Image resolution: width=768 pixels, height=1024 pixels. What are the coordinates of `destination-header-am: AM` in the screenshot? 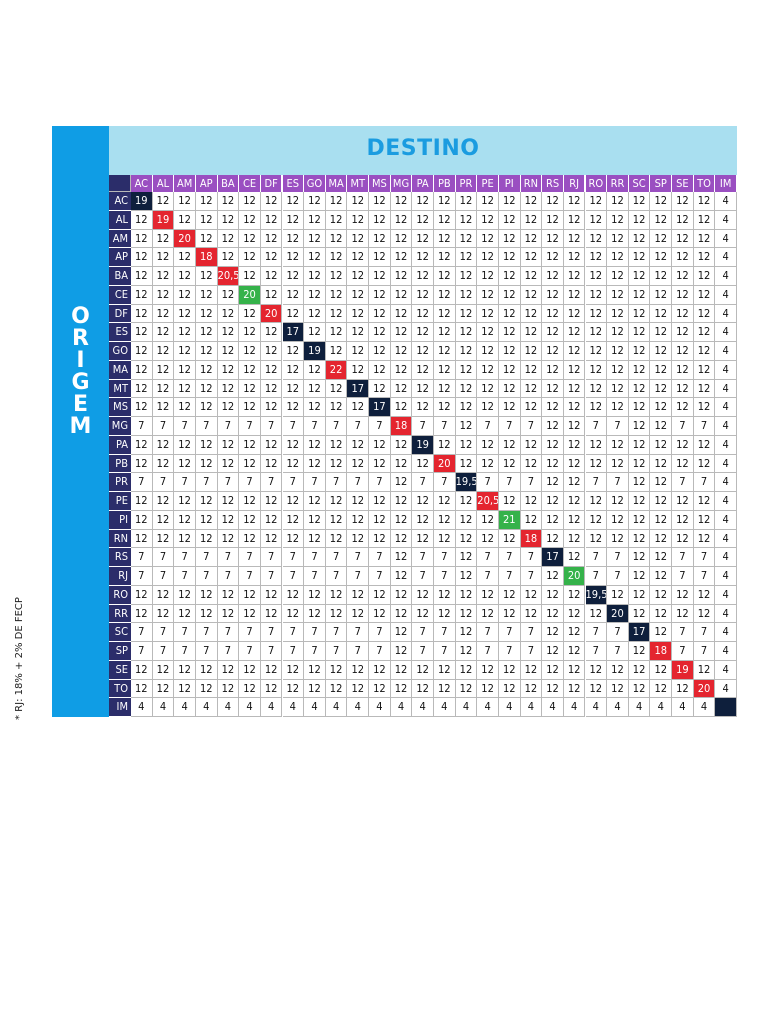 It's located at (185, 183).